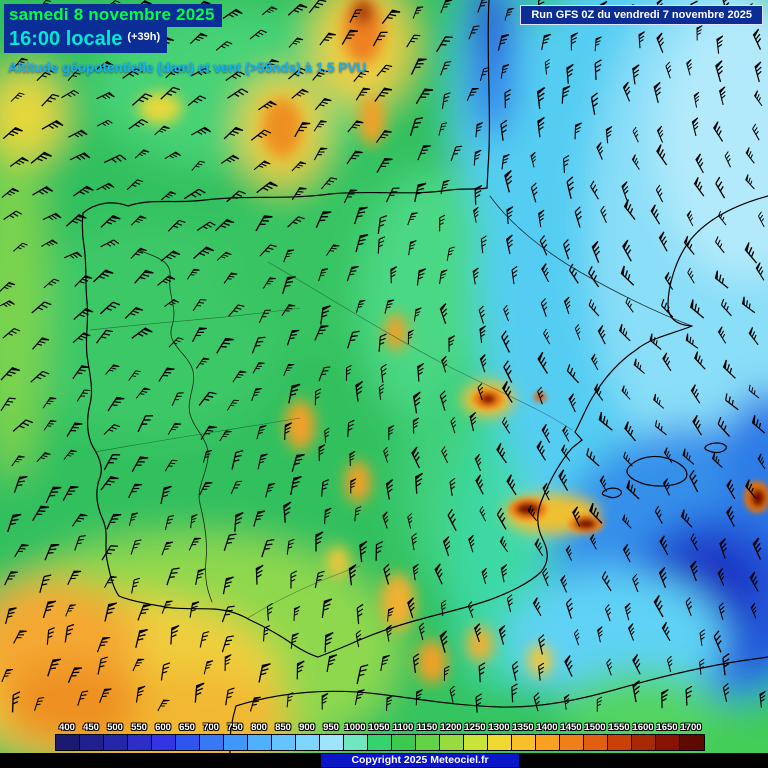 The image size is (768, 768). I want to click on legend-value: 900, so click(307, 727).